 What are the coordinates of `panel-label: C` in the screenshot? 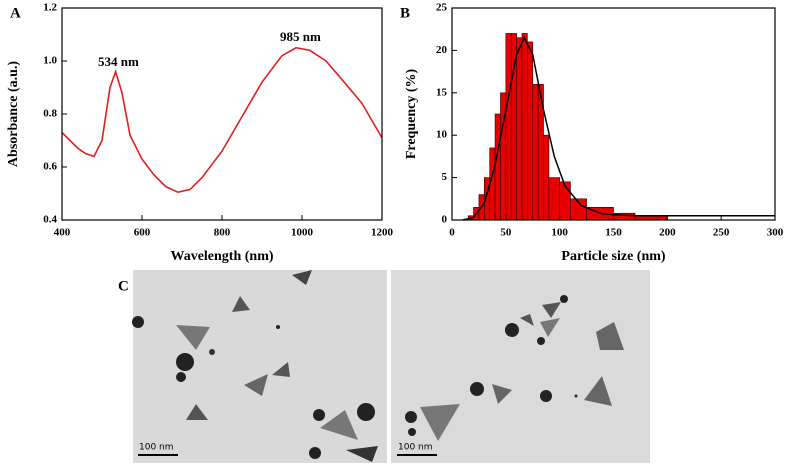 It's located at (123, 286).